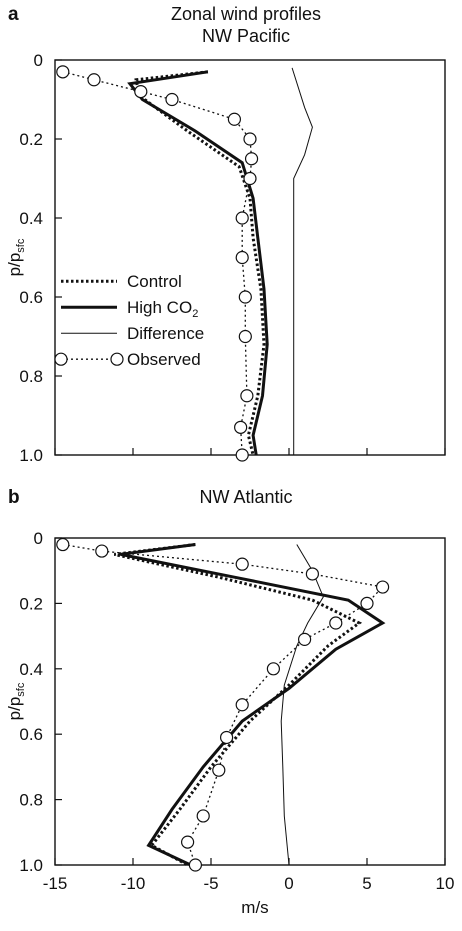 Image resolution: width=462 pixels, height=931 pixels. I want to click on panel-a-ytick-label: 1.0, so click(31, 455).